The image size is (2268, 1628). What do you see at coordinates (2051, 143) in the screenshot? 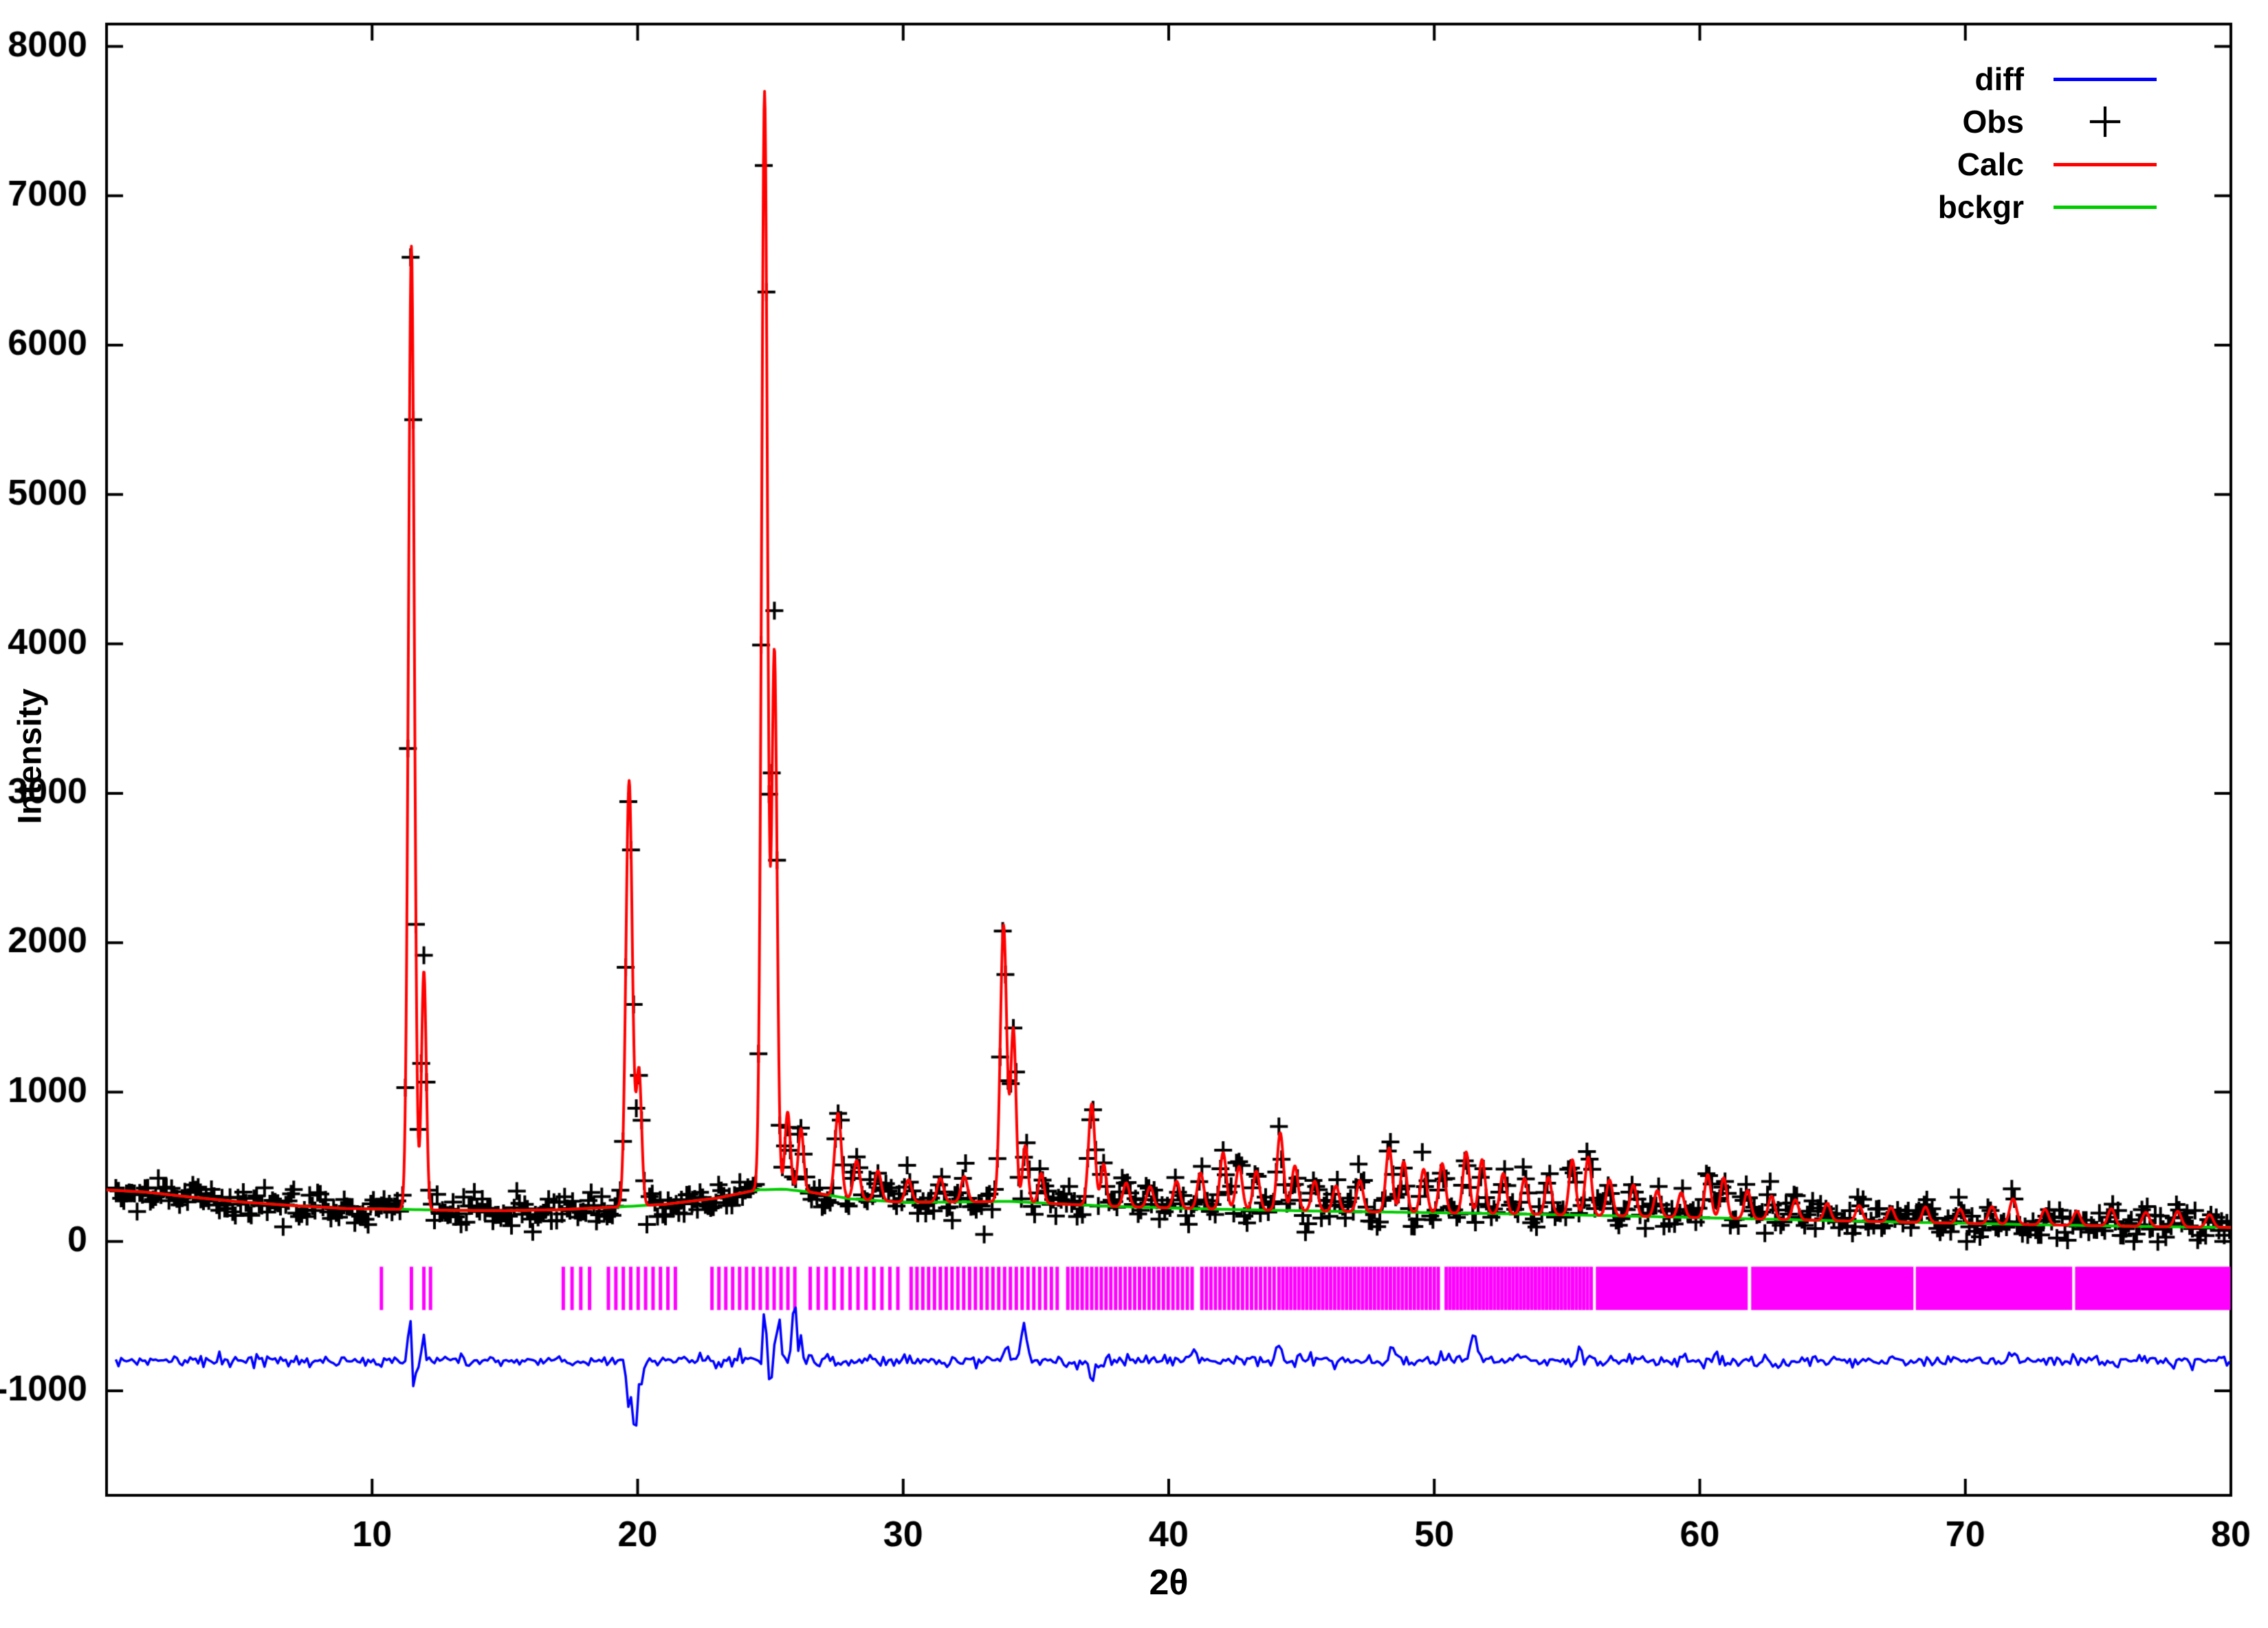
I see `legend: diff Obs Calc bckgr` at bounding box center [2051, 143].